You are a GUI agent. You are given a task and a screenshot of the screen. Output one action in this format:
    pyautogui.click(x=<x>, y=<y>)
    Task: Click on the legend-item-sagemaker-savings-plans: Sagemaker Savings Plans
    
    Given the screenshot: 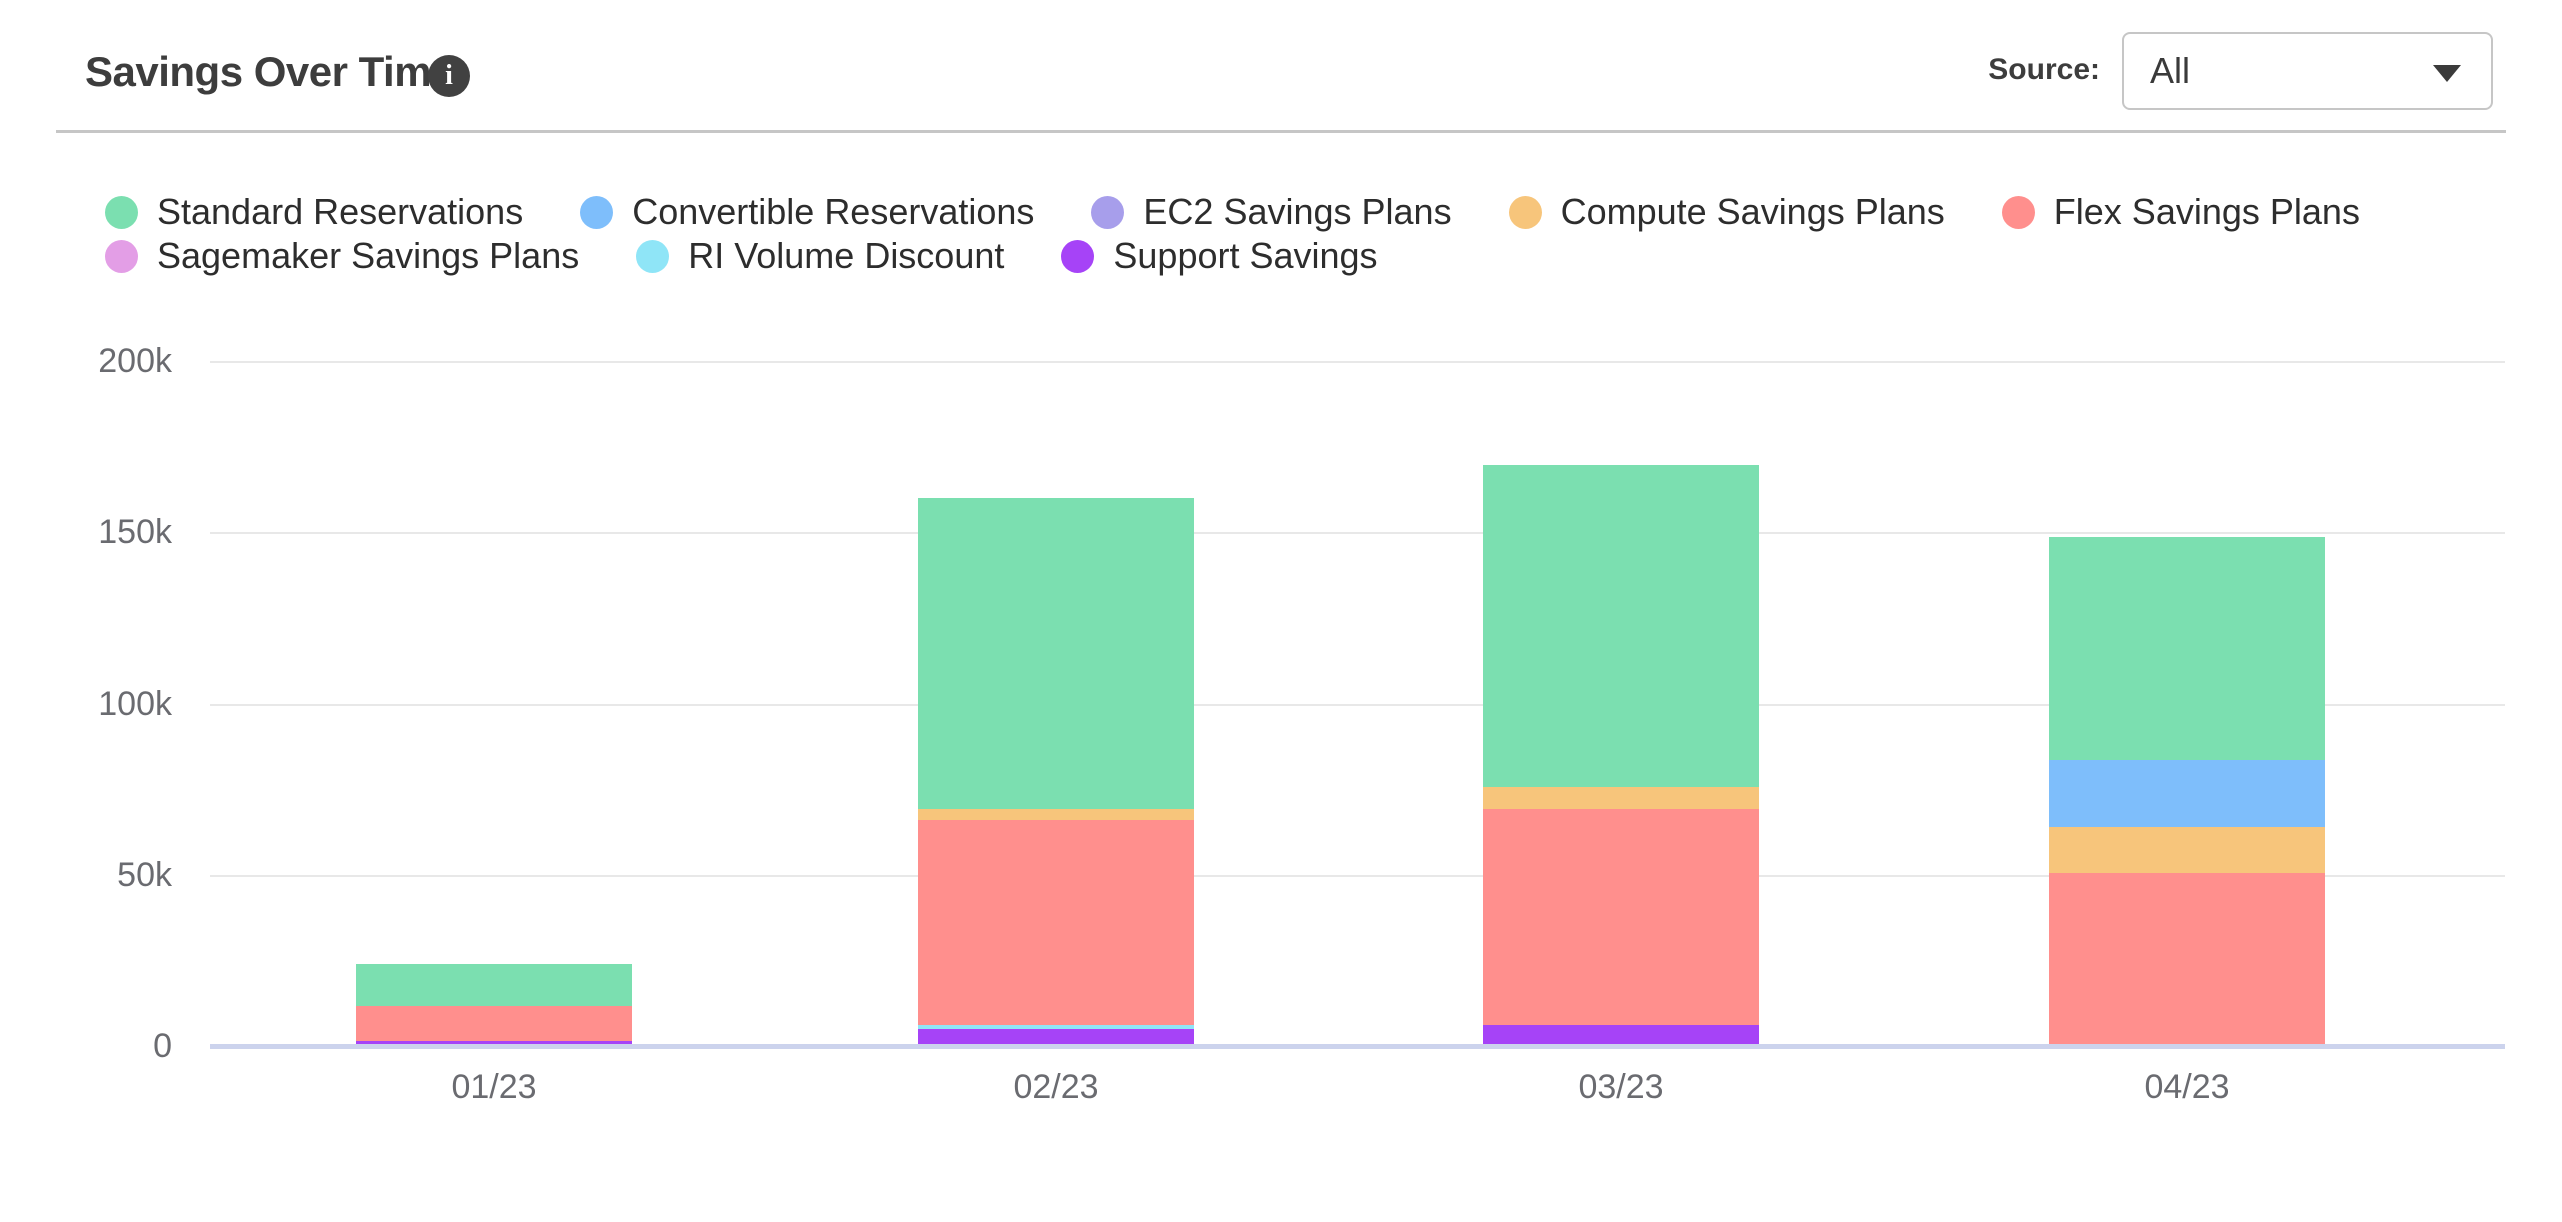 What is the action you would take?
    pyautogui.click(x=342, y=256)
    